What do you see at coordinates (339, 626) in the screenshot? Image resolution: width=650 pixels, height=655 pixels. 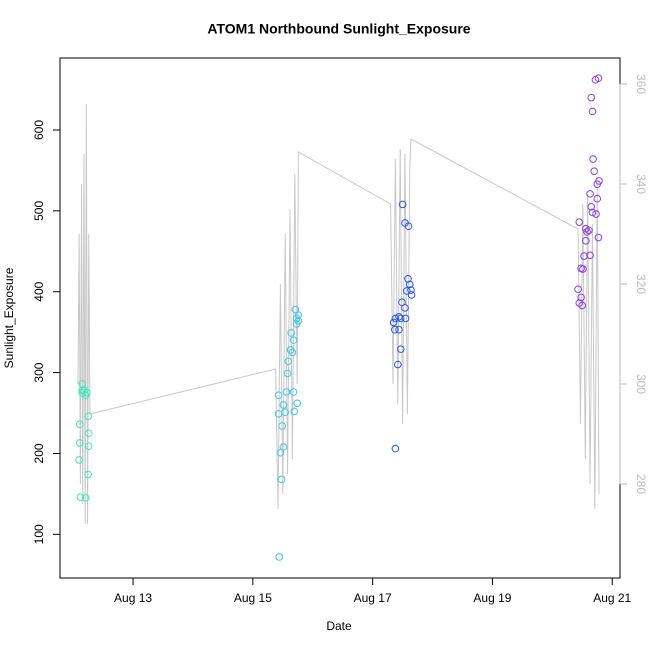 I see `x-axis-label: Date` at bounding box center [339, 626].